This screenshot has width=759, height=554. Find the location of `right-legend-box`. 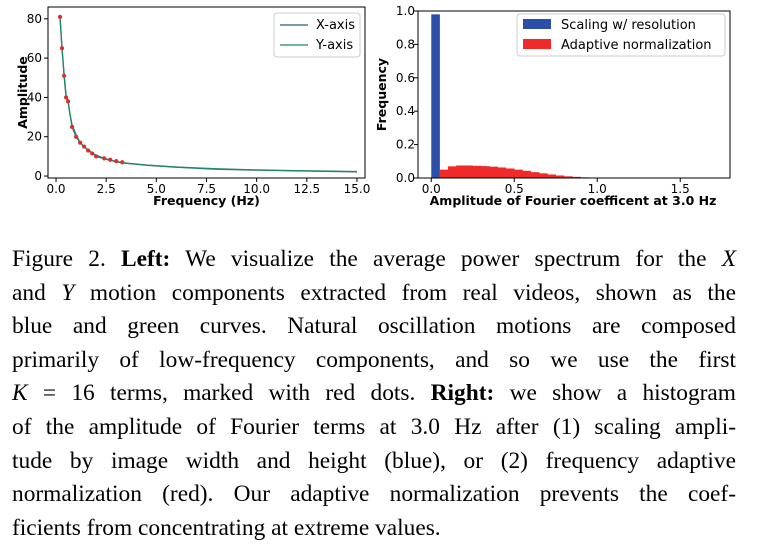

right-legend-box is located at coordinates (621, 35).